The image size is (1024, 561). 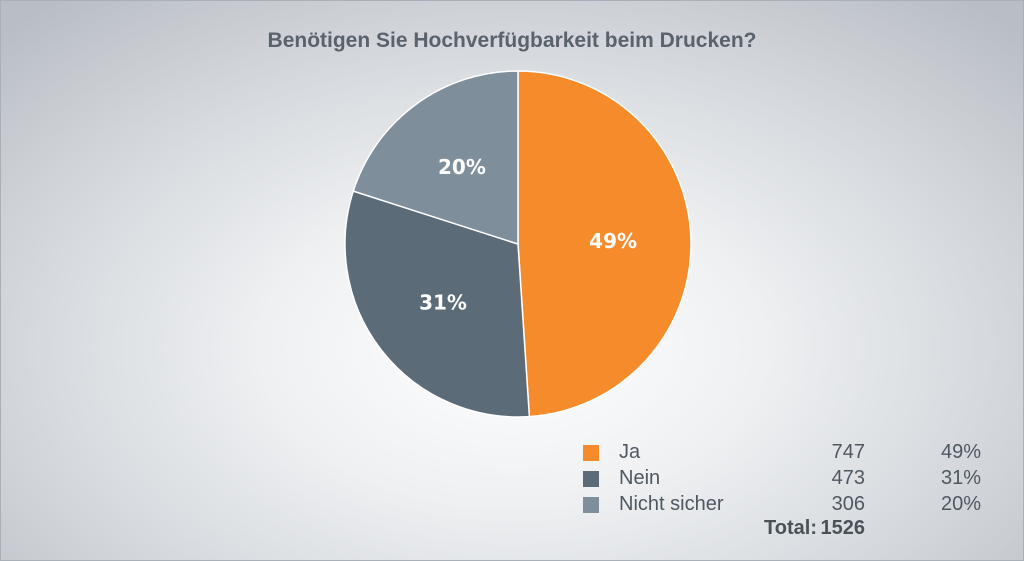 What do you see at coordinates (613, 241) in the screenshot?
I see `pie-label-ja: 49%` at bounding box center [613, 241].